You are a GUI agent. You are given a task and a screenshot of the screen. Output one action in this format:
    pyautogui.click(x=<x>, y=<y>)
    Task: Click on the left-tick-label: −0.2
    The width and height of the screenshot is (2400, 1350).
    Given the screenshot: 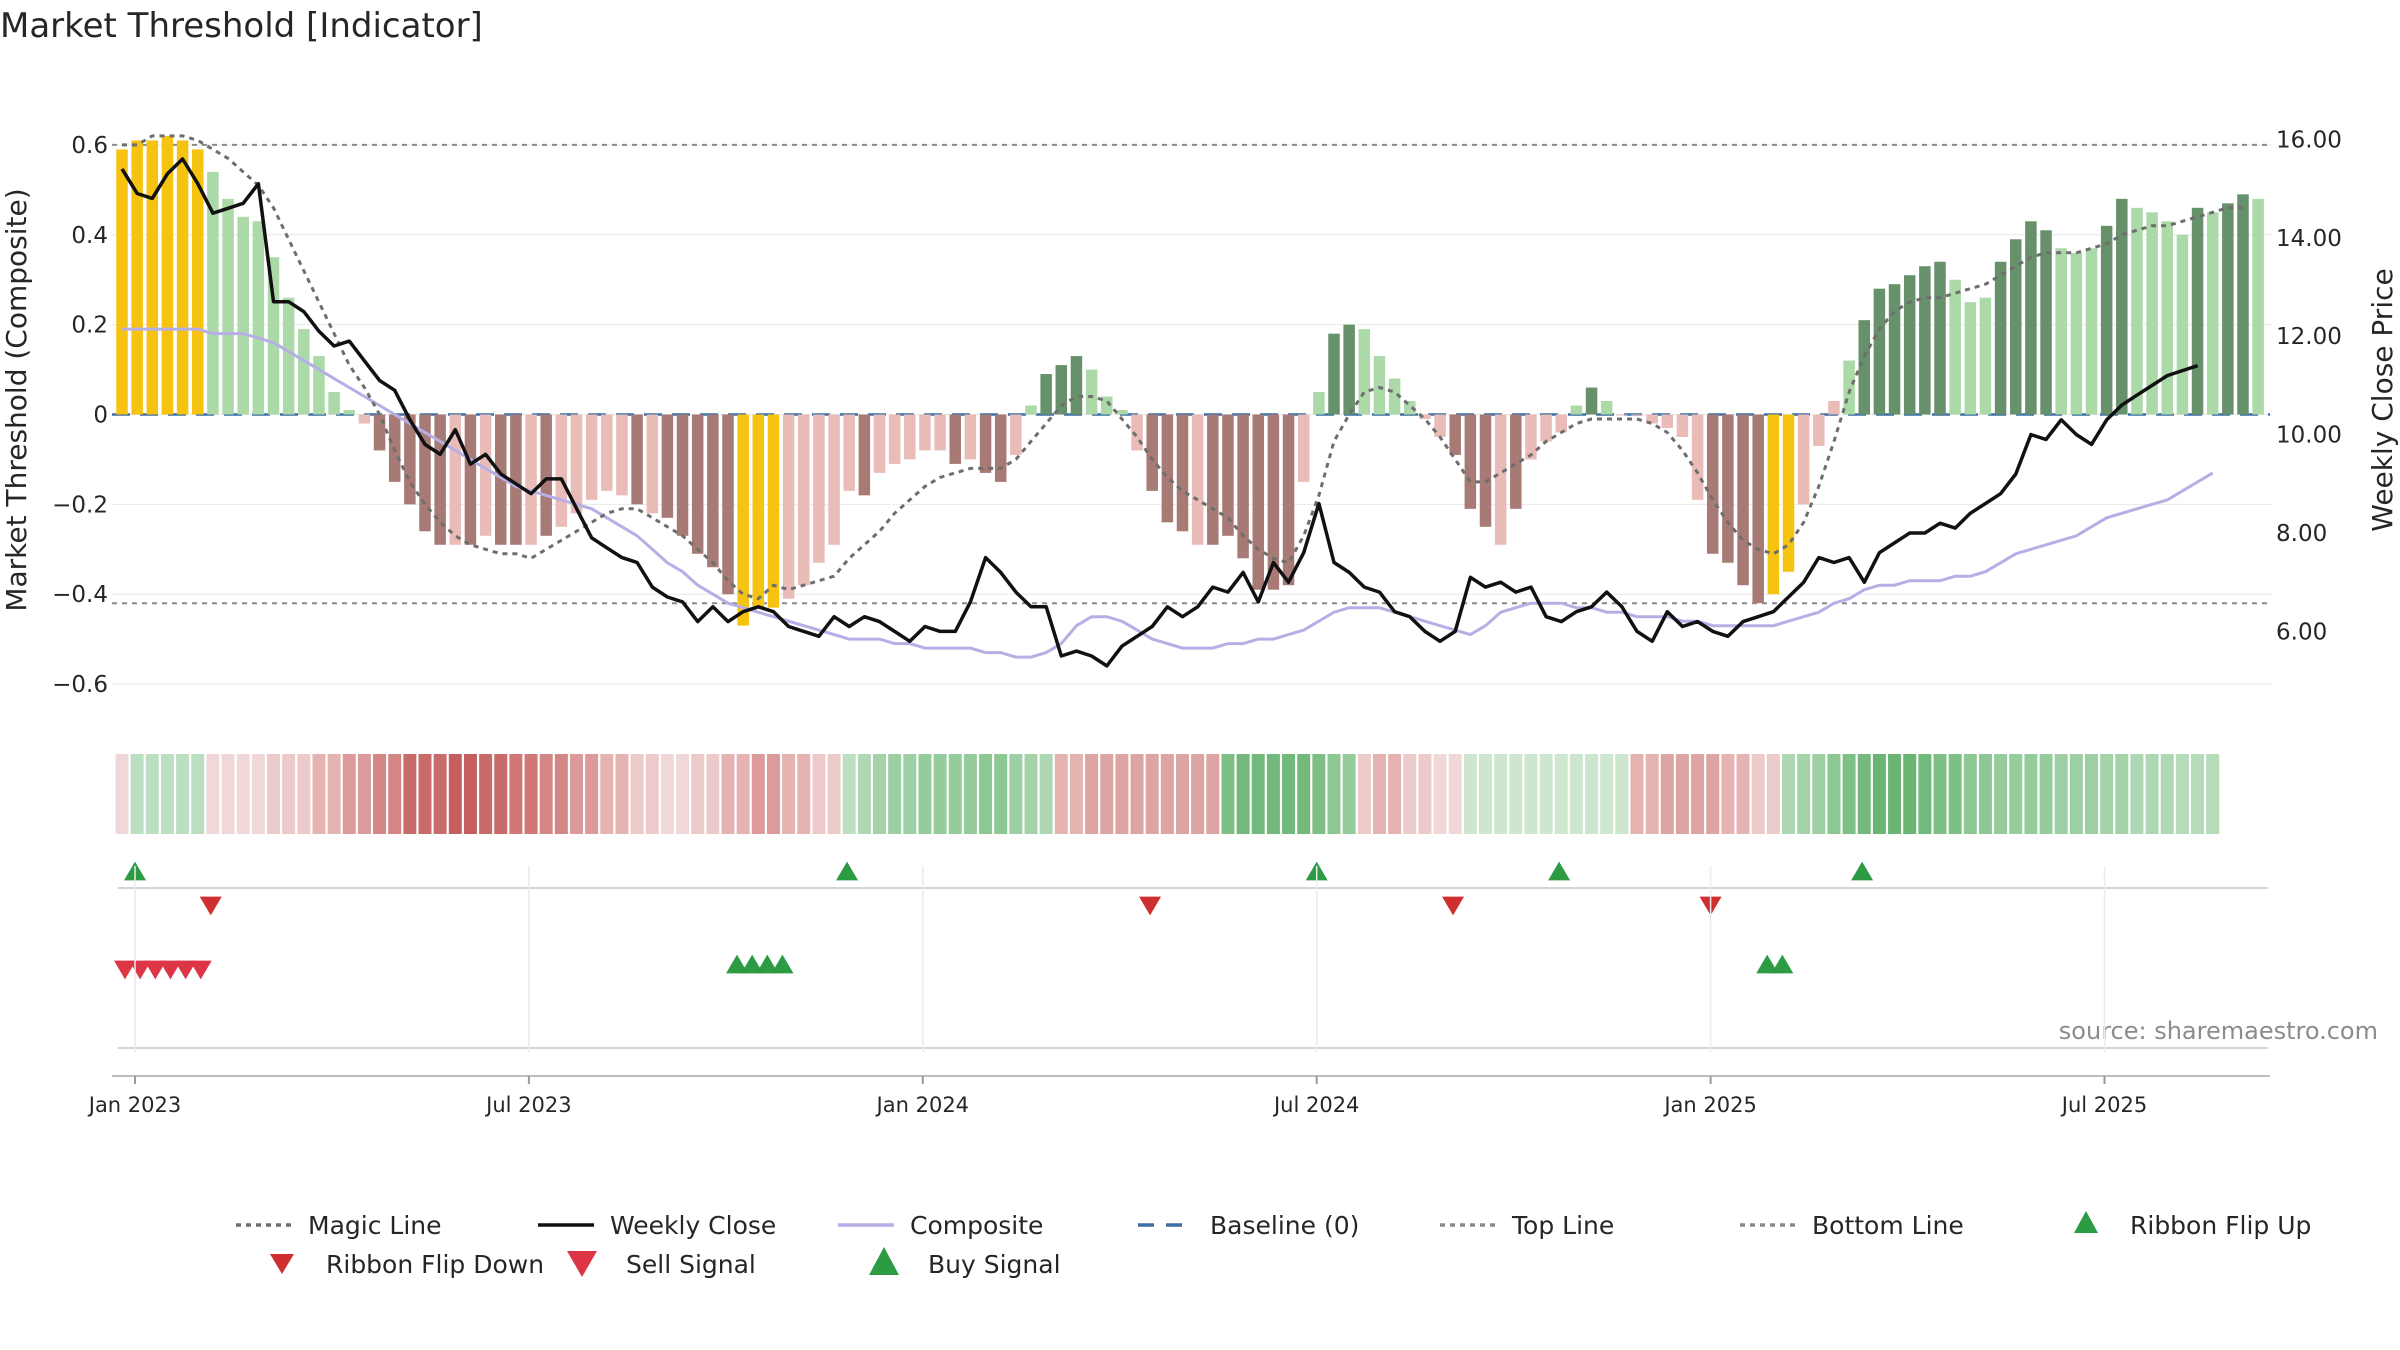 What is the action you would take?
    pyautogui.click(x=80, y=505)
    